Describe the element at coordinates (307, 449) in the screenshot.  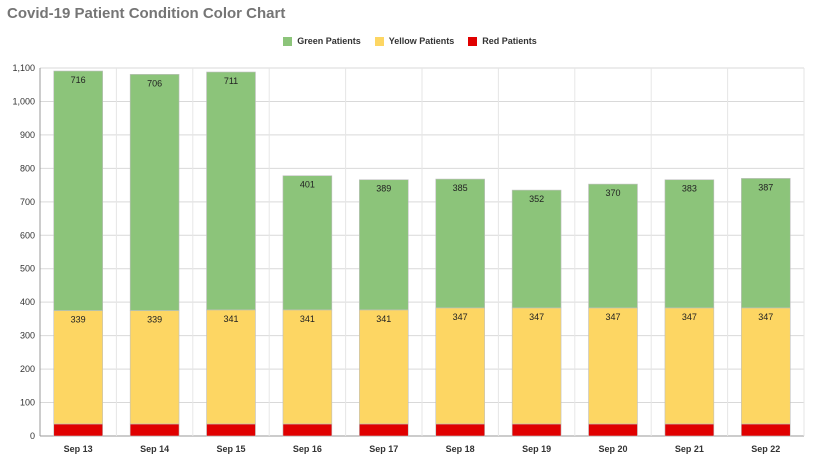
I see `x-tick-label: Sep 16` at that location.